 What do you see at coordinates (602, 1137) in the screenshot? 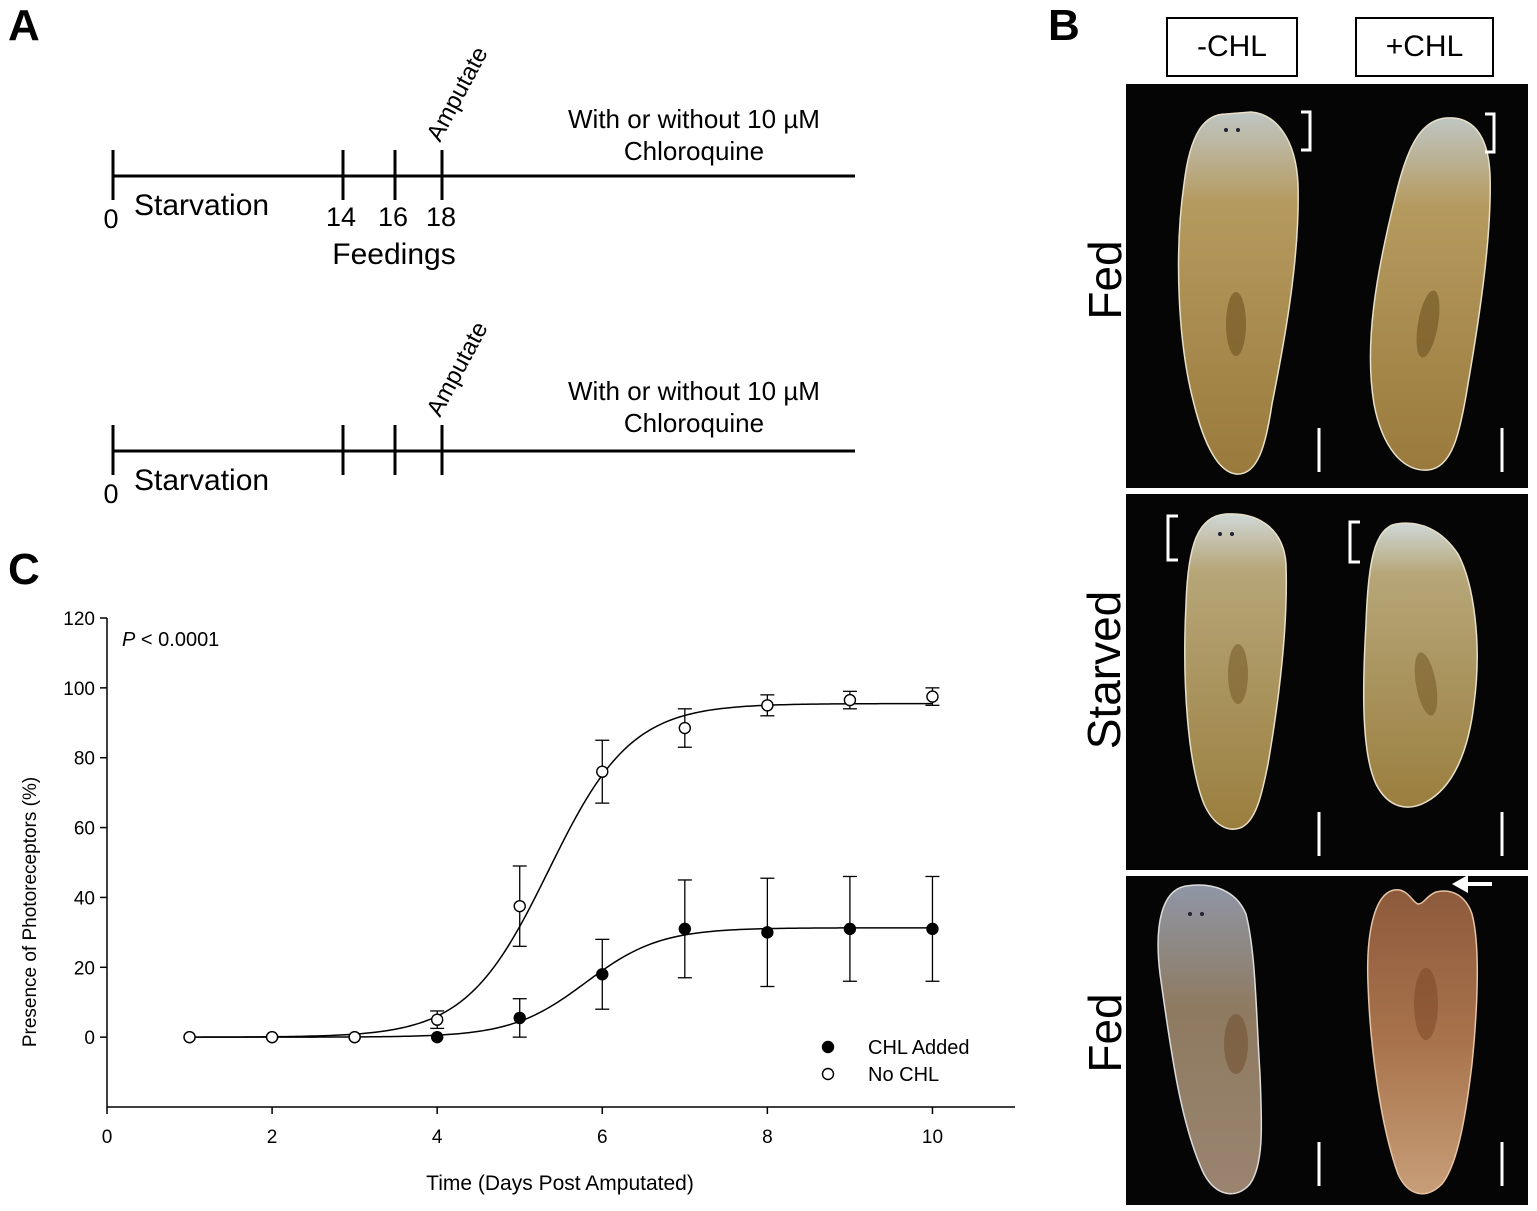
I see `x-tick-label: 6` at bounding box center [602, 1137].